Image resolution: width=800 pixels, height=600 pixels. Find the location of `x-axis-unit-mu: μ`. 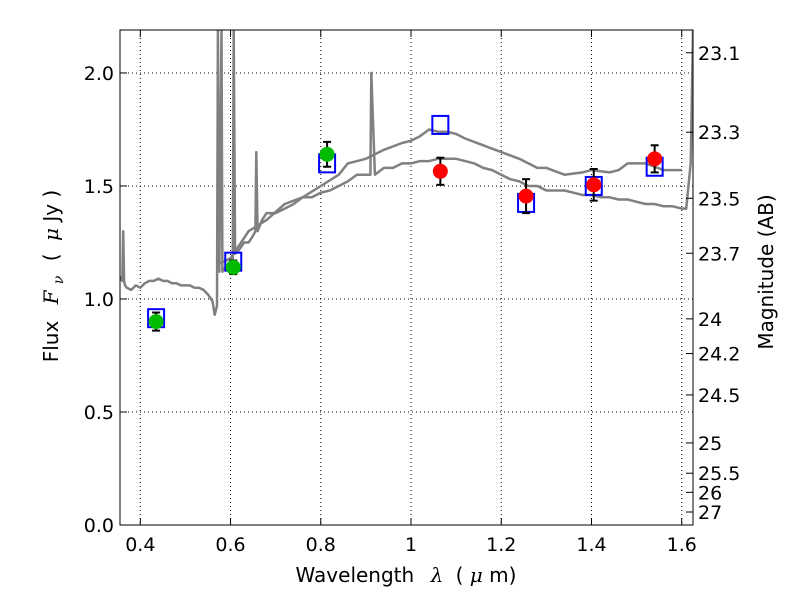

x-axis-unit-mu: μ is located at coordinates (476, 575).